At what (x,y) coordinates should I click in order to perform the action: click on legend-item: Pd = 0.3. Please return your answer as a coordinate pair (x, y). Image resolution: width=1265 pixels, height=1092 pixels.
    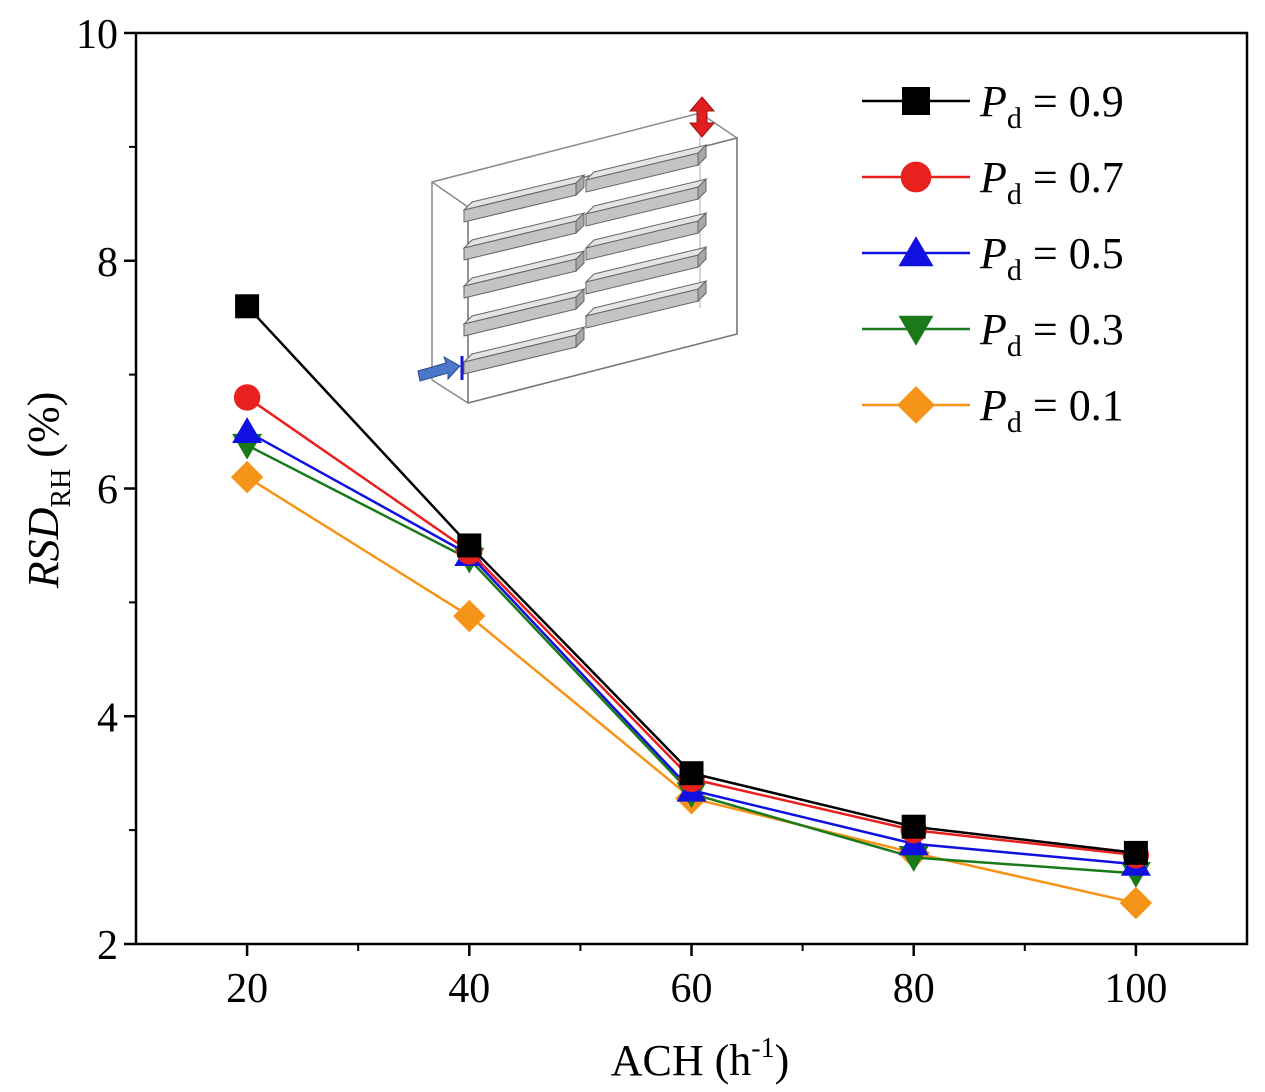
    Looking at the image, I should click on (993, 334).